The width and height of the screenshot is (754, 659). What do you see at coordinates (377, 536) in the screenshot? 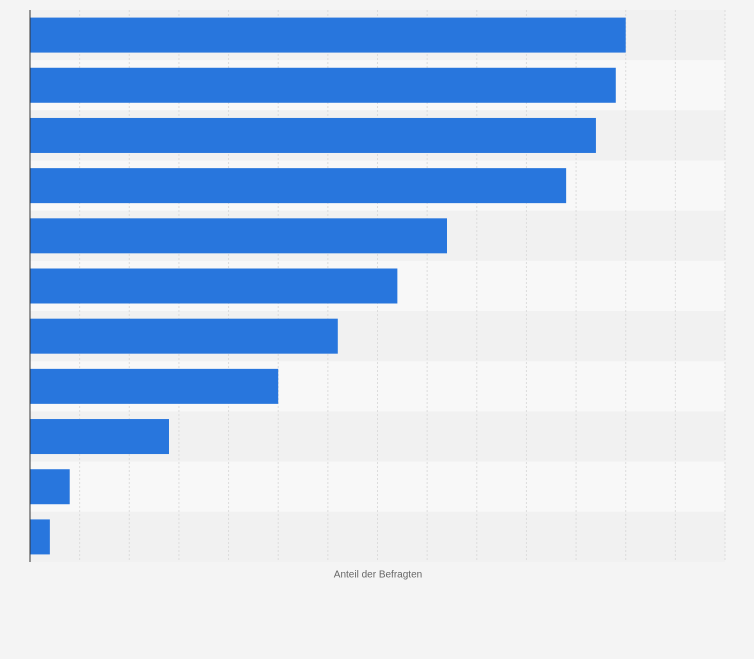
I see `row-stripe` at bounding box center [377, 536].